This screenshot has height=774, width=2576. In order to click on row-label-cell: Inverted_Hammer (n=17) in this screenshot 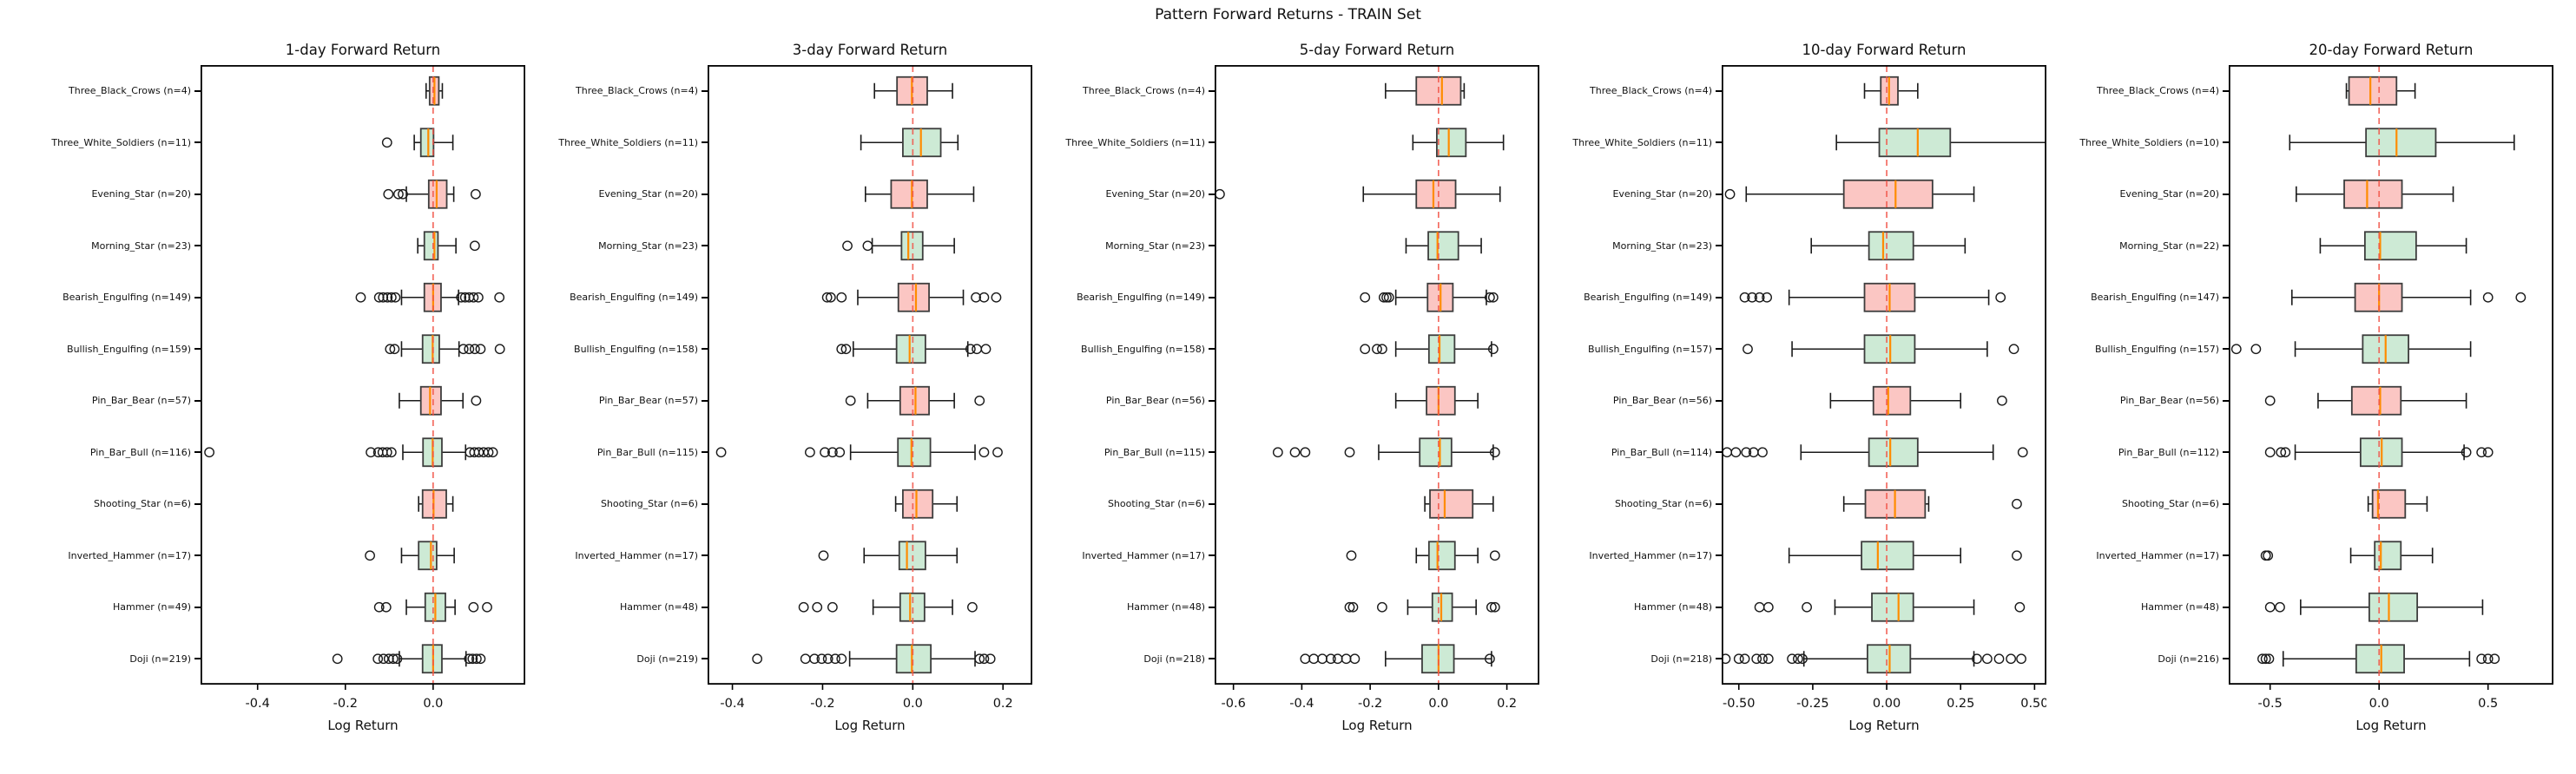, I will do `click(619, 556)`.